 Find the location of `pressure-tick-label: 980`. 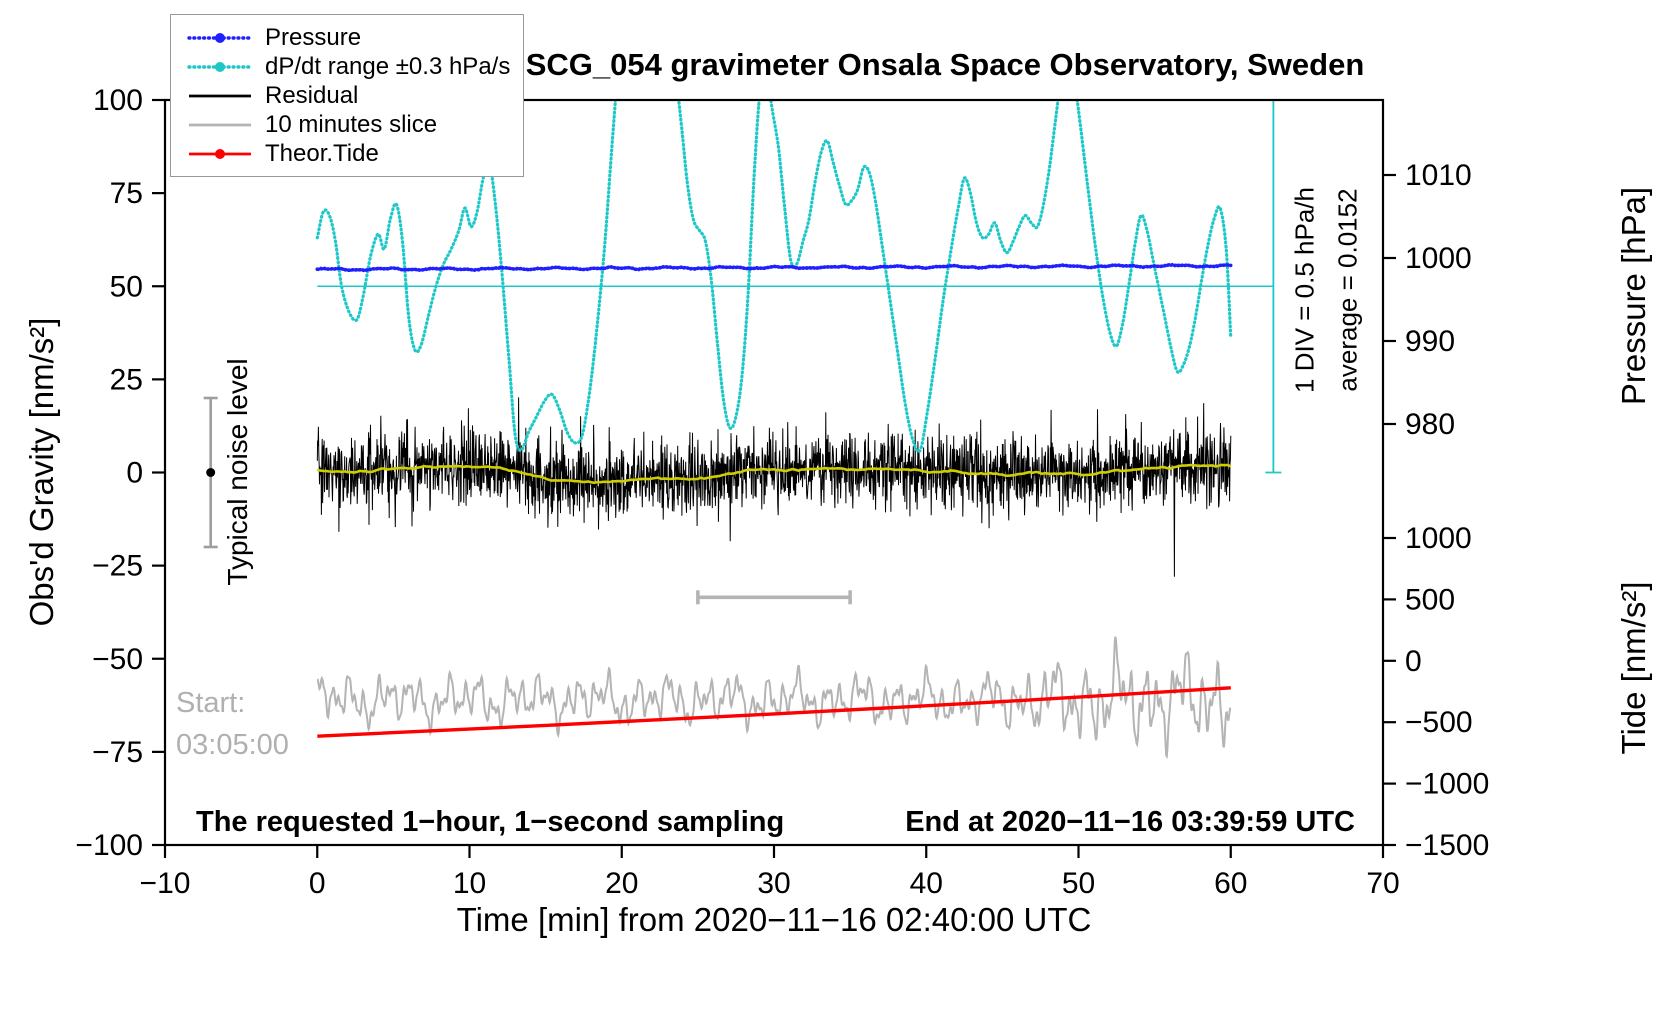

pressure-tick-label: 980 is located at coordinates (1430, 424).